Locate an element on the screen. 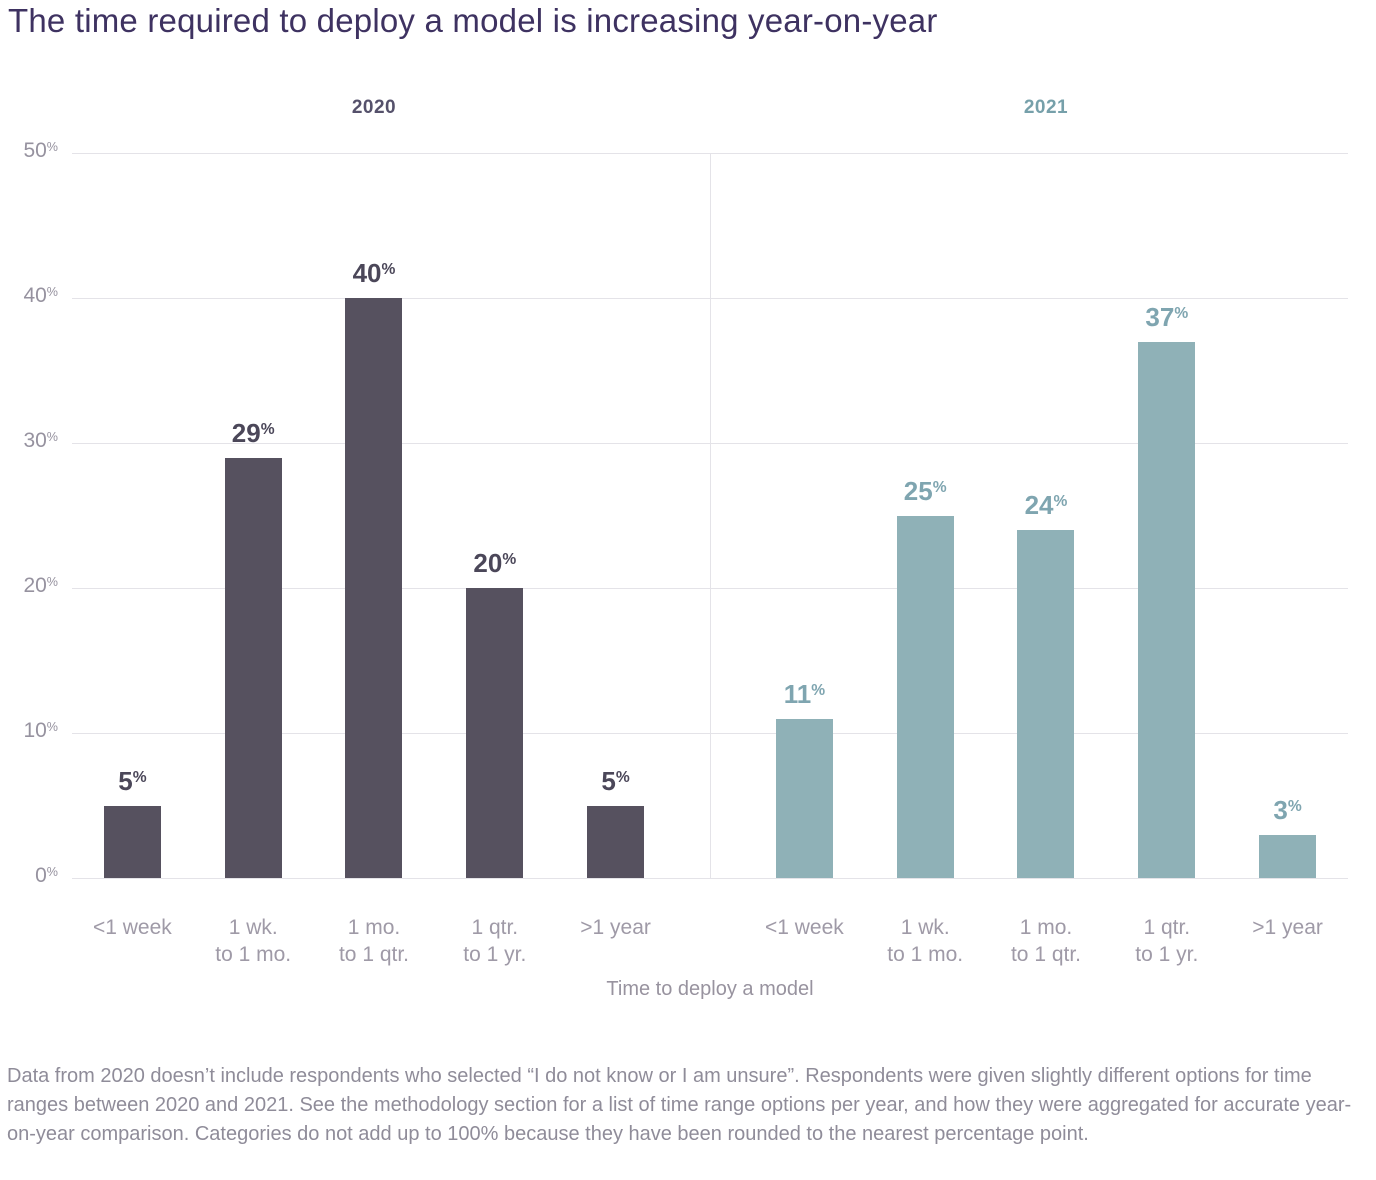 The image size is (1376, 1180). bar-value-label: 25% is located at coordinates (925, 490).